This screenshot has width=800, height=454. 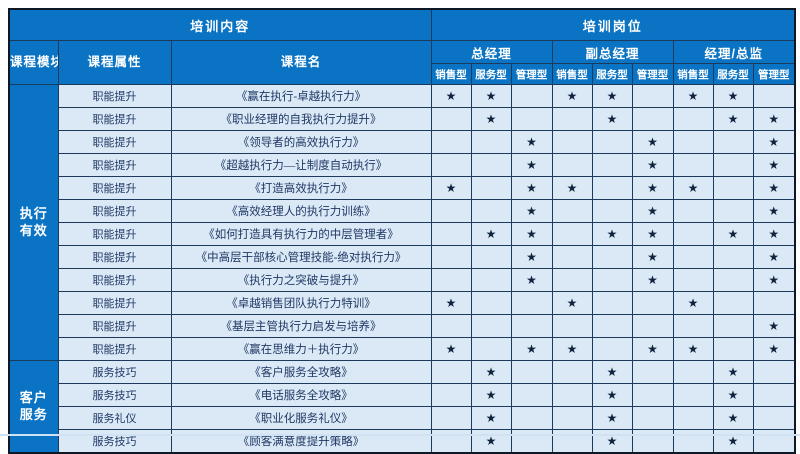 What do you see at coordinates (33, 222) in the screenshot?
I see `module-cell-0: 执行 有效` at bounding box center [33, 222].